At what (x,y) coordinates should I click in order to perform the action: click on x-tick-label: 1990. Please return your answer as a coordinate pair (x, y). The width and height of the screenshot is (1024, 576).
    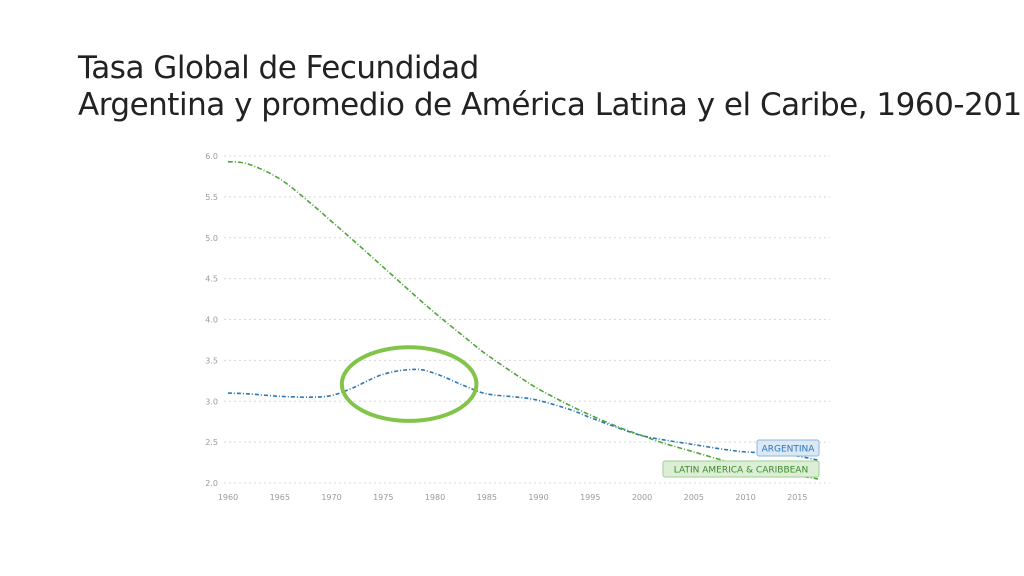
    Looking at the image, I should click on (538, 497).